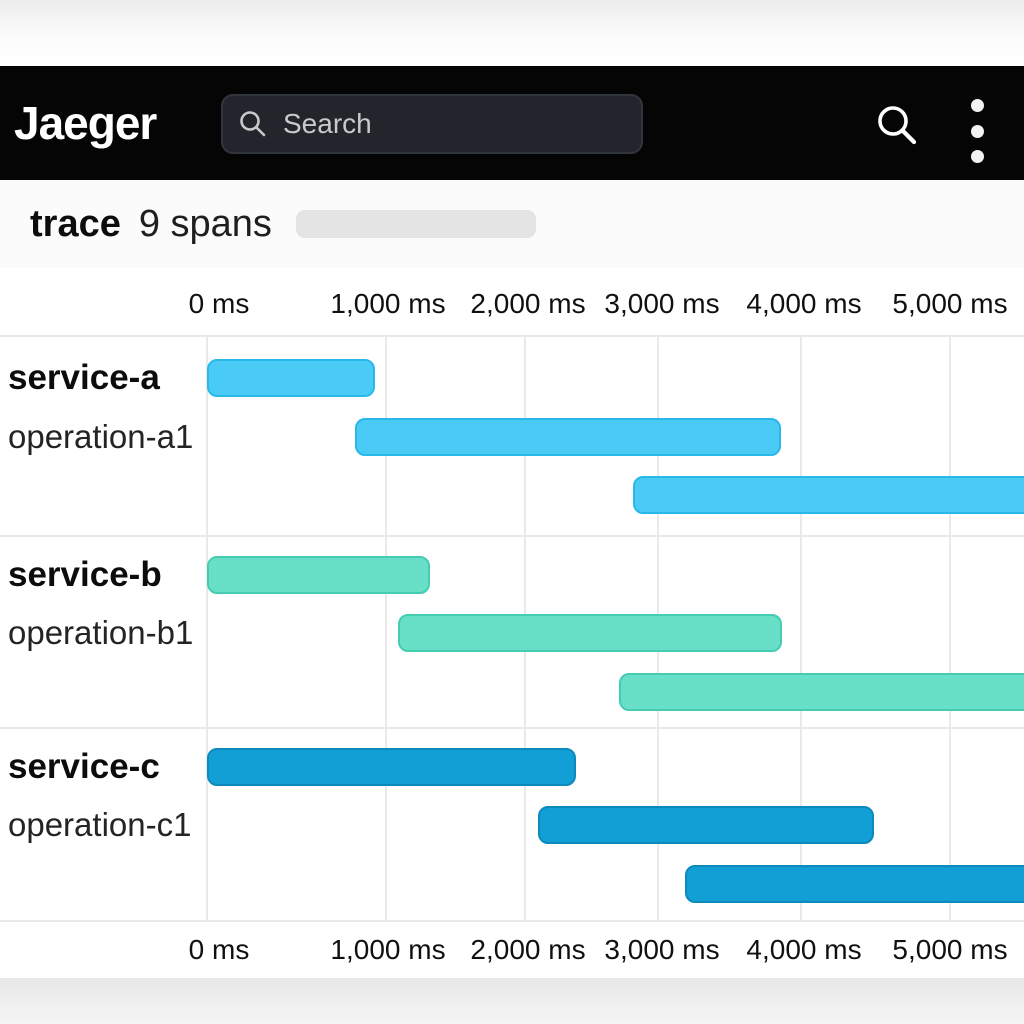 This screenshot has height=1024, width=1024. I want to click on trace-title: trace, so click(75, 223).